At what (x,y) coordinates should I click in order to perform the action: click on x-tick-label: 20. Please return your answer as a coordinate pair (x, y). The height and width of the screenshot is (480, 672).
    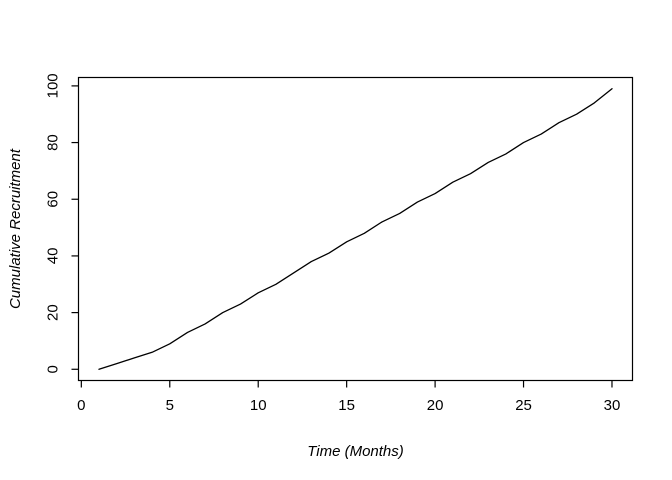
    Looking at the image, I should click on (435, 405).